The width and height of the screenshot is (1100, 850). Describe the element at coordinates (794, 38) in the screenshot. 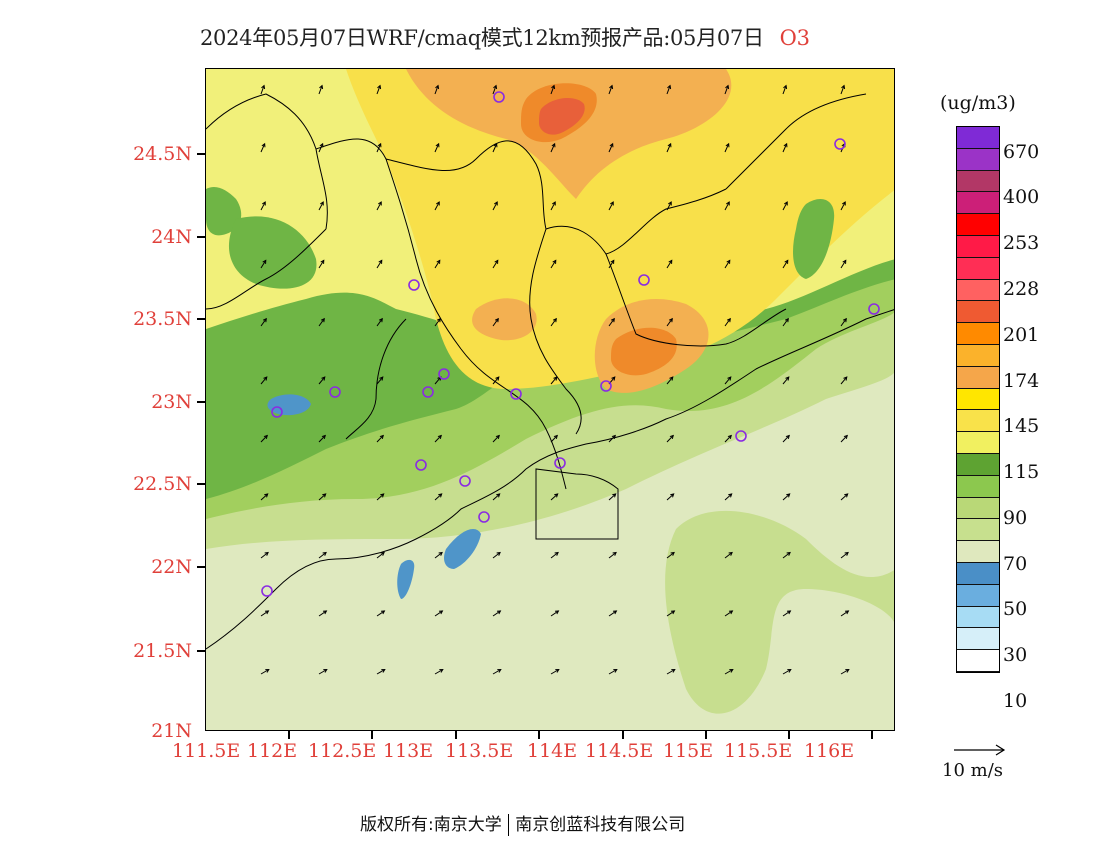

I see `pollutant-label: O3` at that location.